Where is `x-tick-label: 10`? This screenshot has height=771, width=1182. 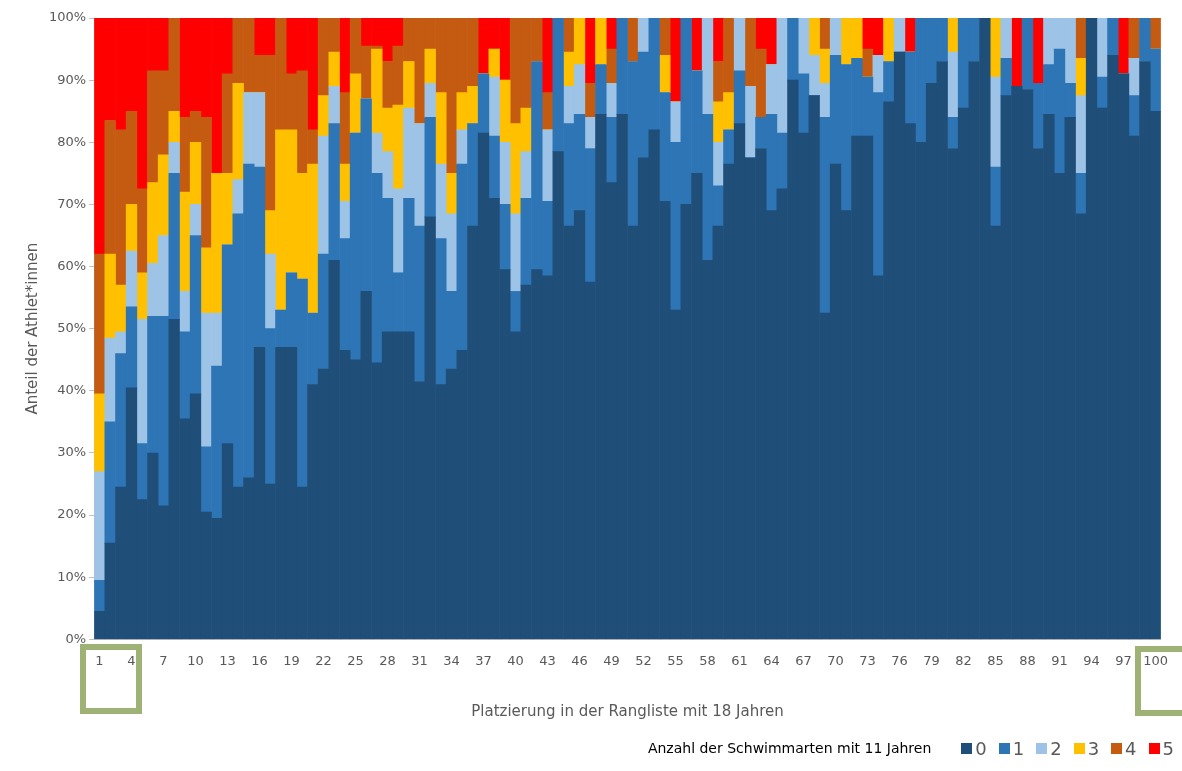 x-tick-label: 10 is located at coordinates (195, 660).